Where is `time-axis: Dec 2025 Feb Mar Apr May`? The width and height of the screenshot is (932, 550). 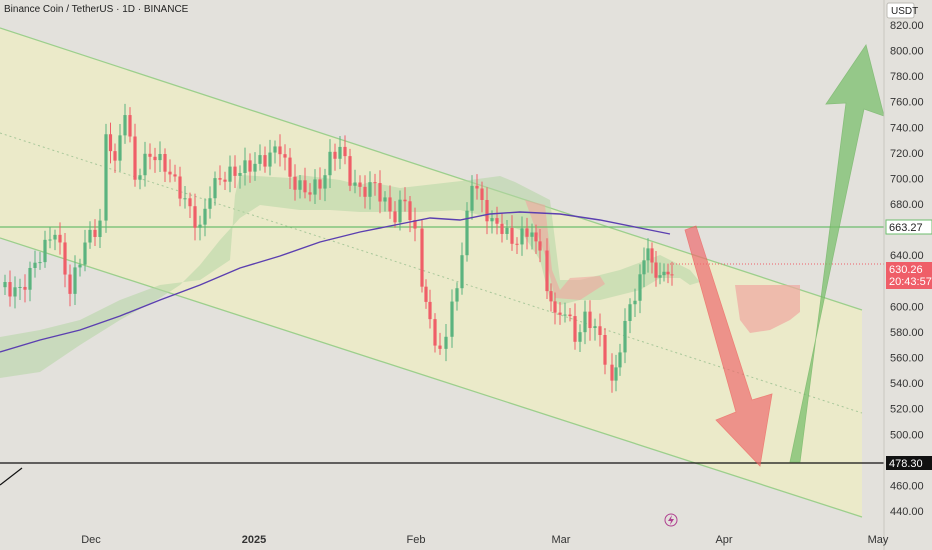 time-axis: Dec 2025 Feb Mar Apr May is located at coordinates (485, 540).